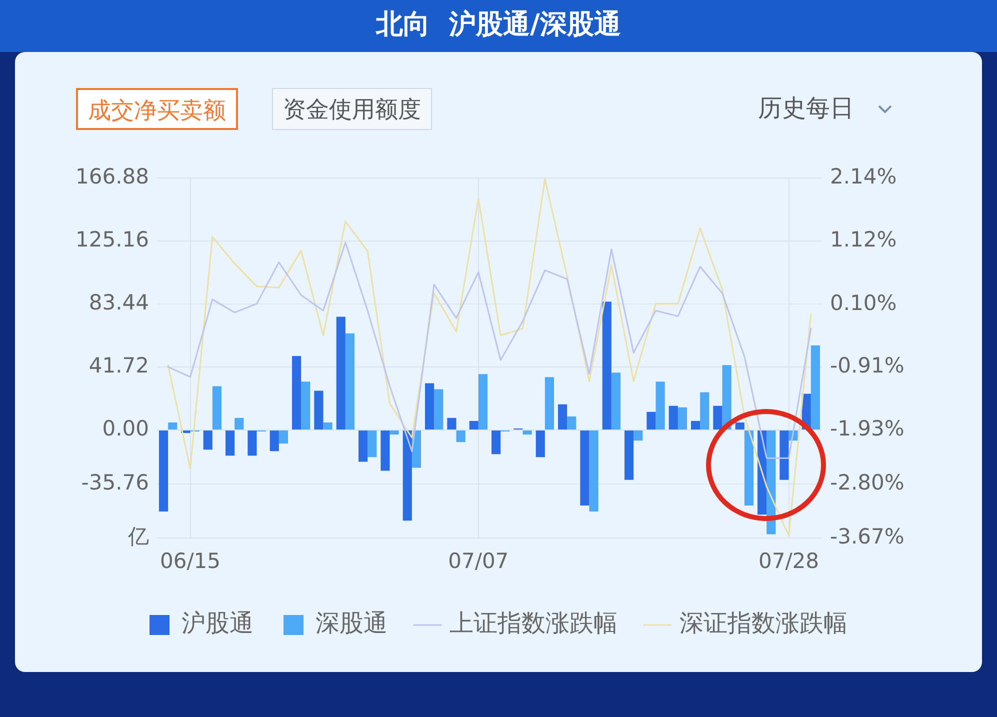 The image size is (997, 717). Describe the element at coordinates (115, 482) in the screenshot. I see `y-tick-label: -35.76` at that location.